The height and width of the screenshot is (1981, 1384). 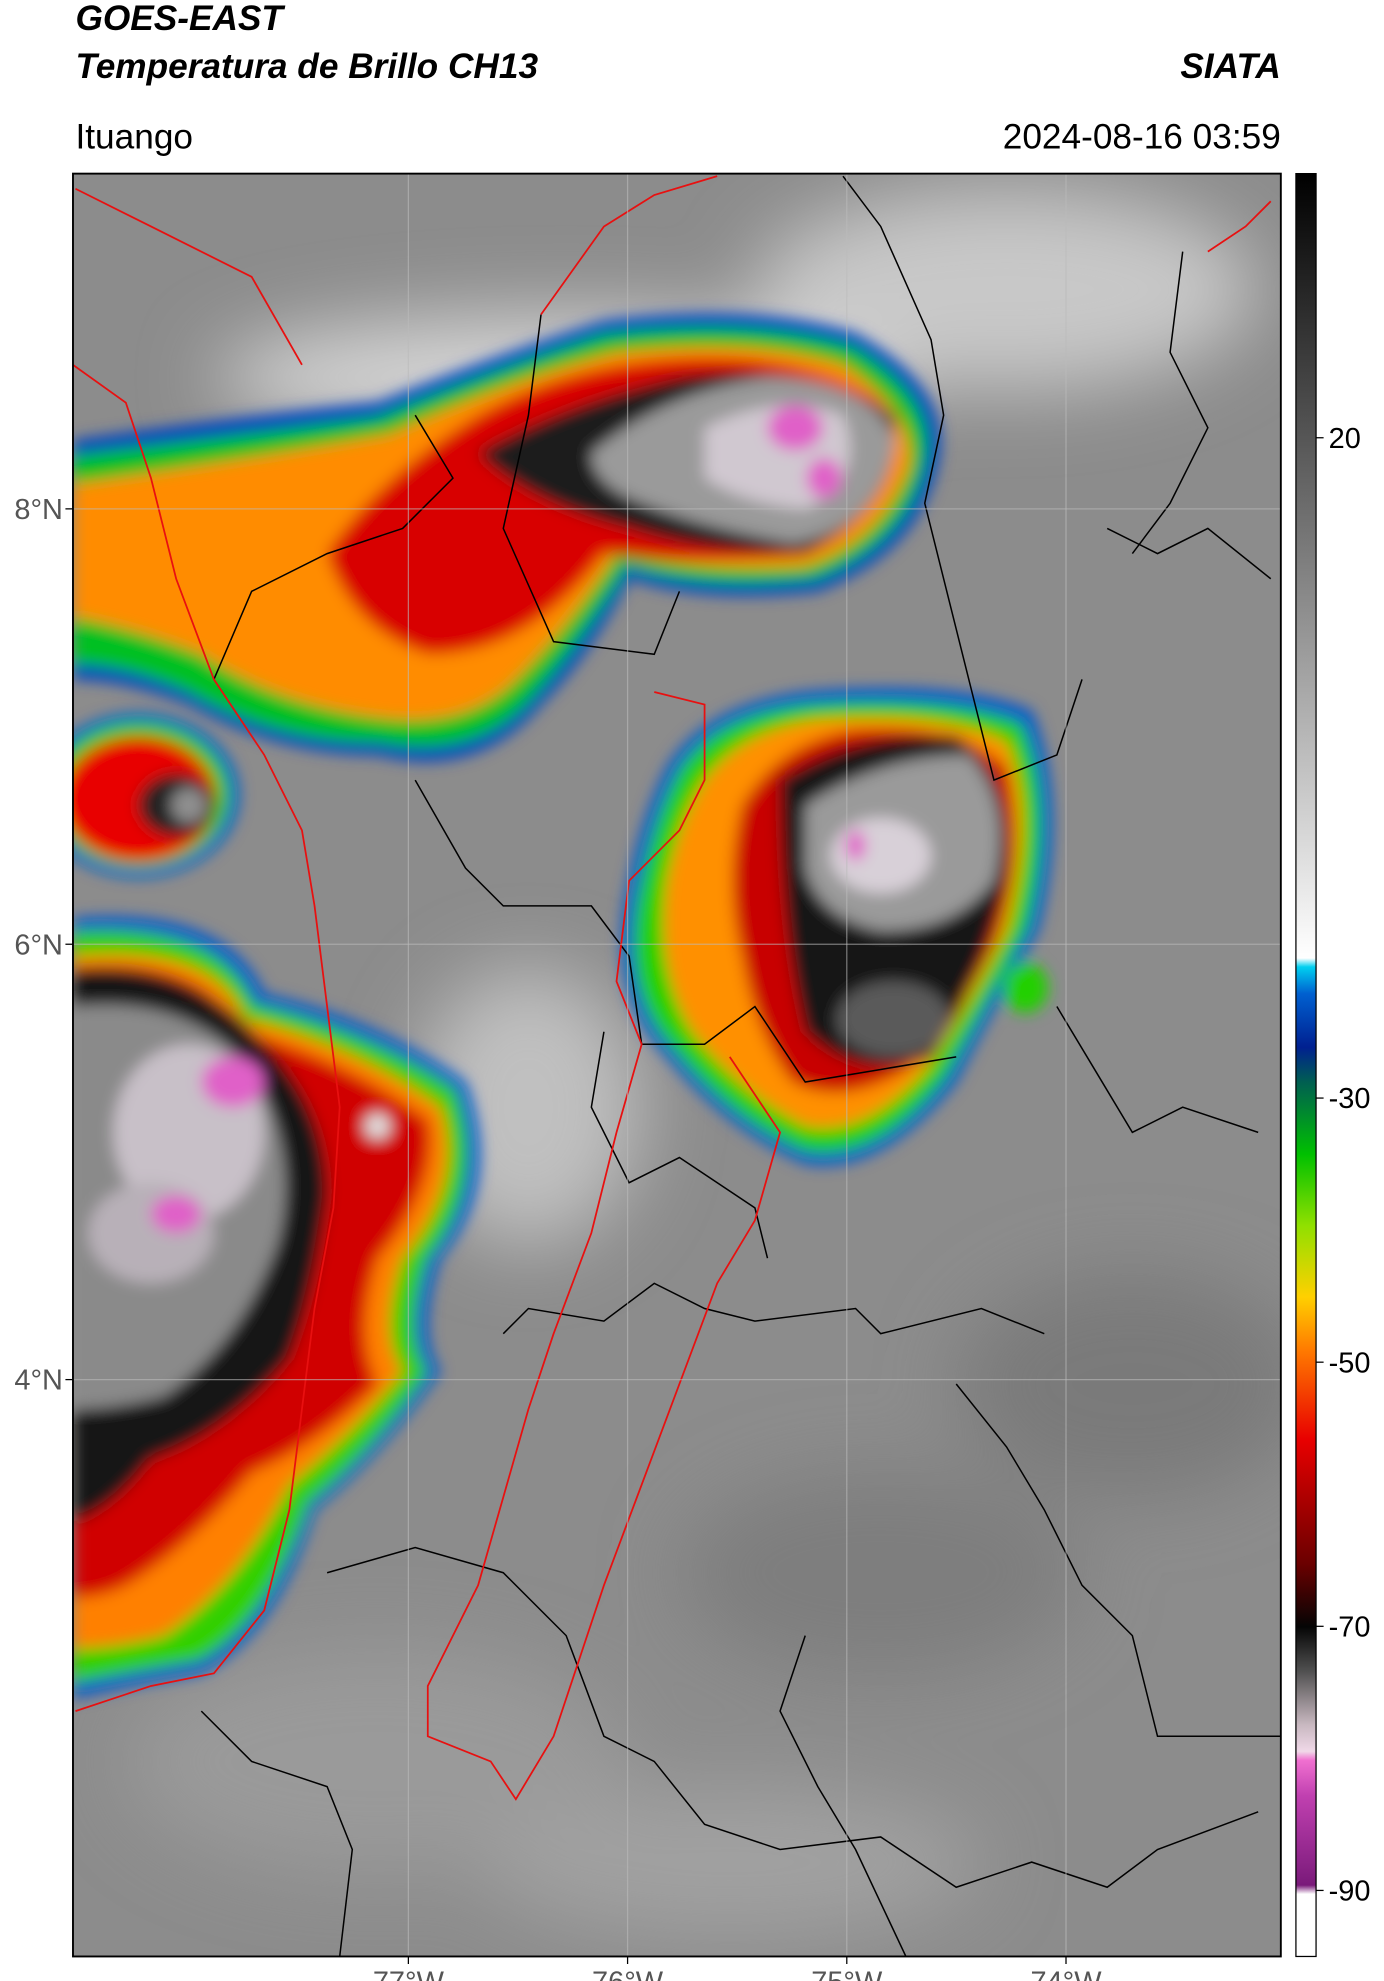 I want to click on colorbar-tick-label: -90, so click(x=1350, y=1892).